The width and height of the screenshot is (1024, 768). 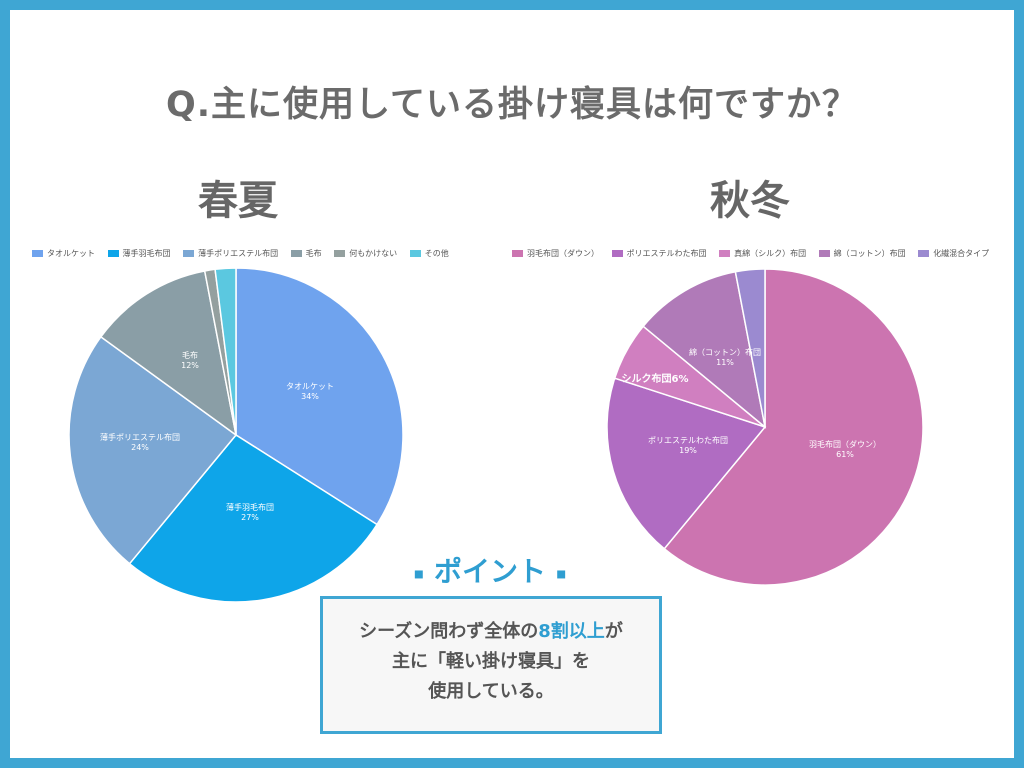 I want to click on point-line-1: シーズン問わず全体の8割以上が, so click(x=491, y=632).